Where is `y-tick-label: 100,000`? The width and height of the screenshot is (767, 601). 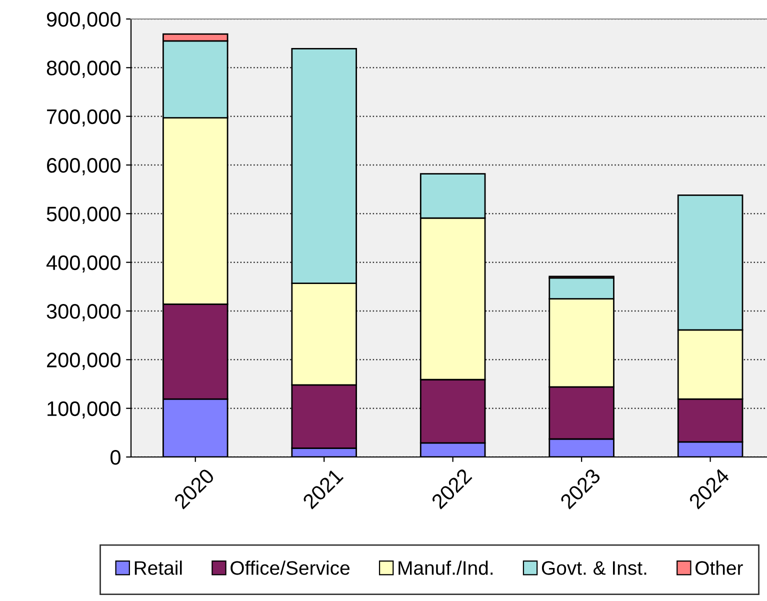
y-tick-label: 100,000 is located at coordinates (84, 410).